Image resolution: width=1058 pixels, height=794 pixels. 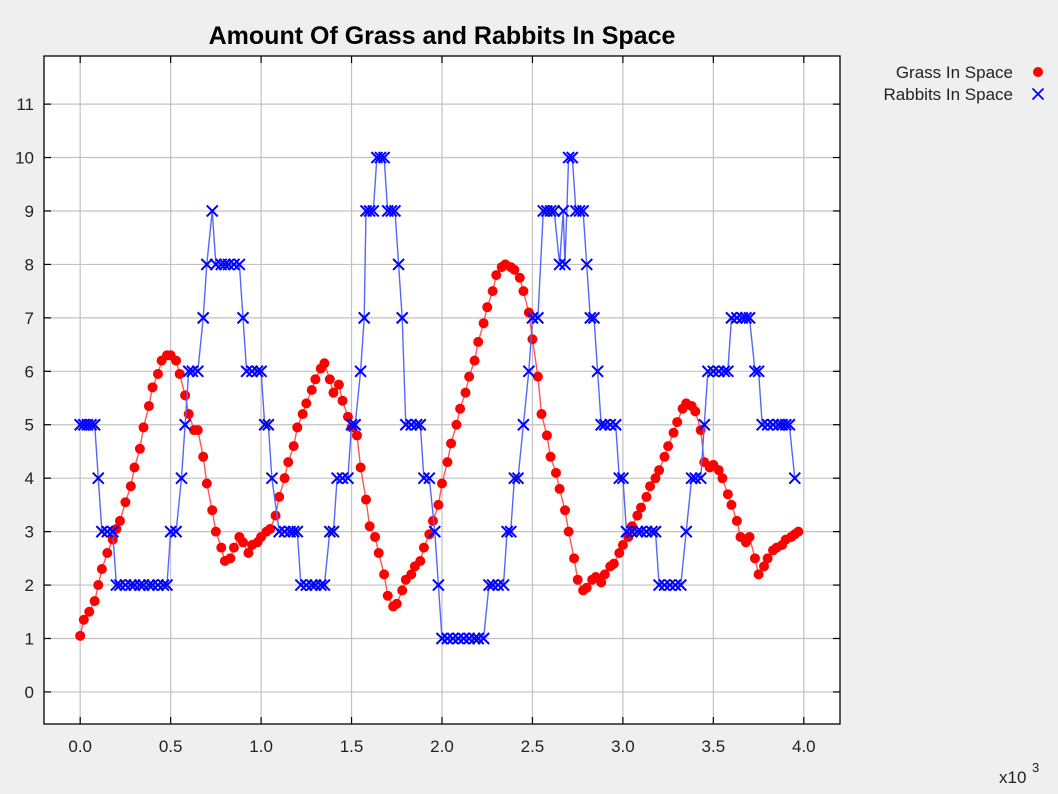 I want to click on x-tick-label-6: 3.0, so click(x=623, y=746).